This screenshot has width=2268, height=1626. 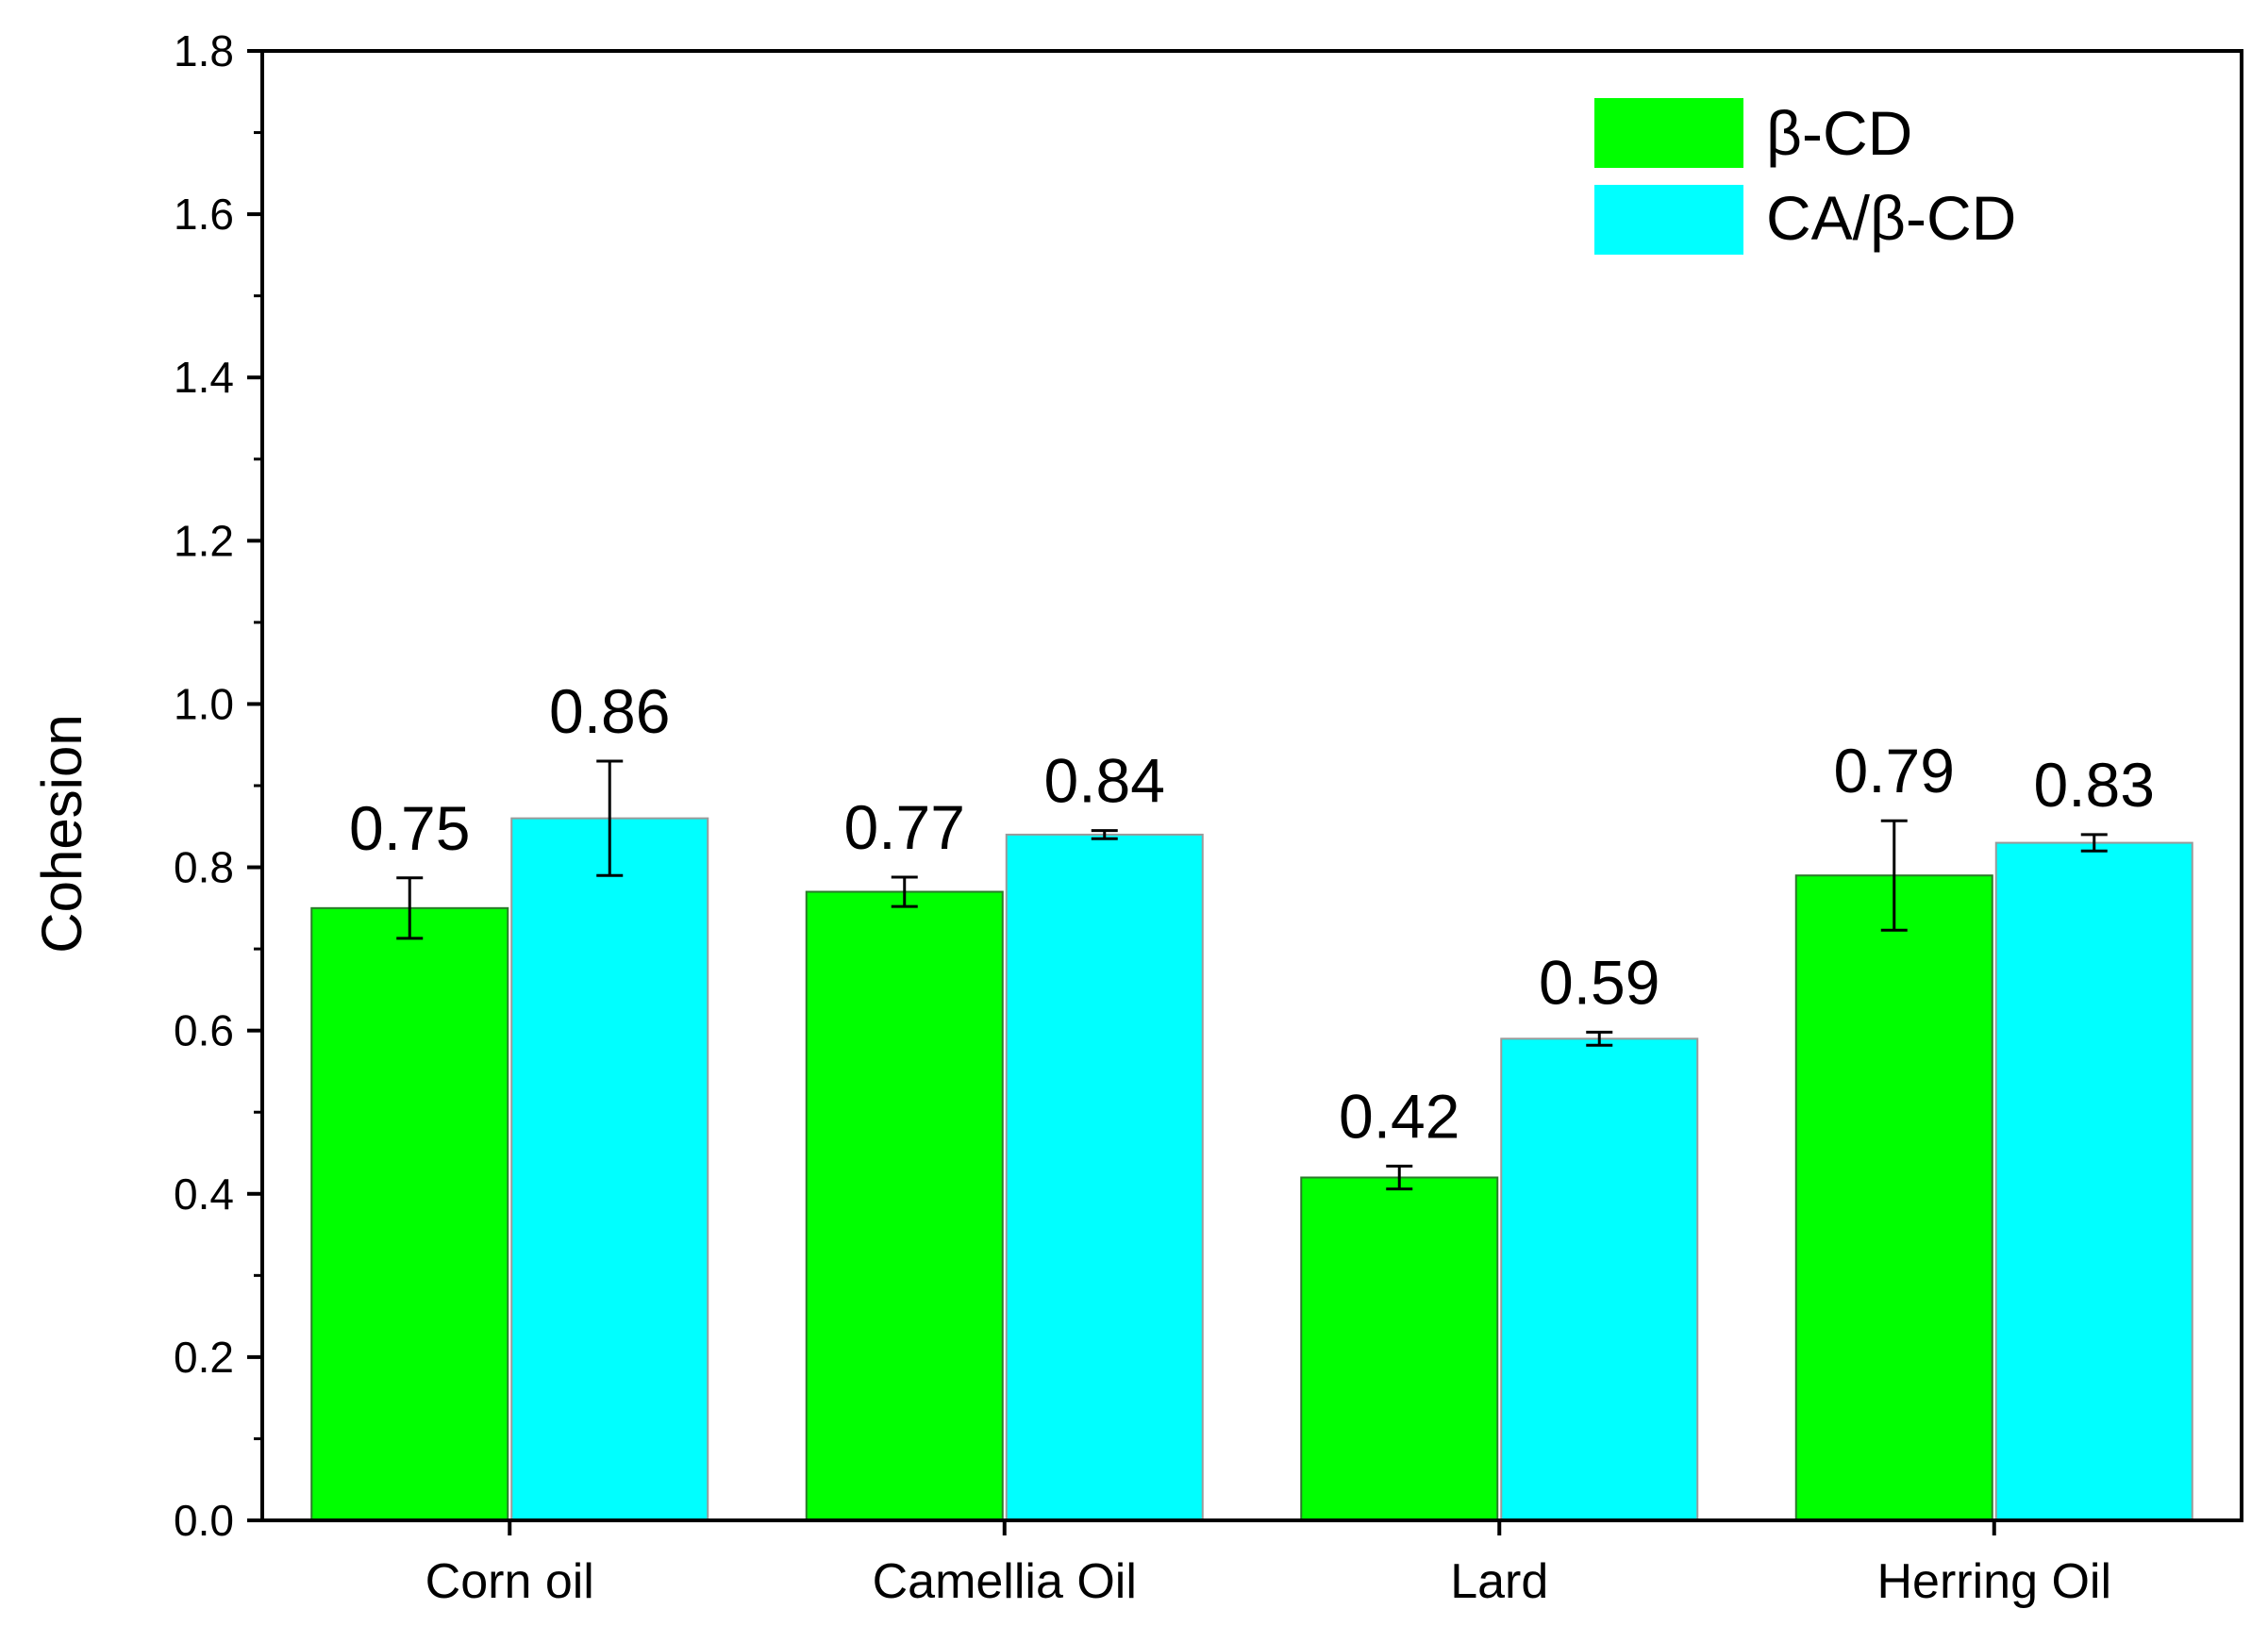 I want to click on x-category-label: Corn oil, so click(x=509, y=1581).